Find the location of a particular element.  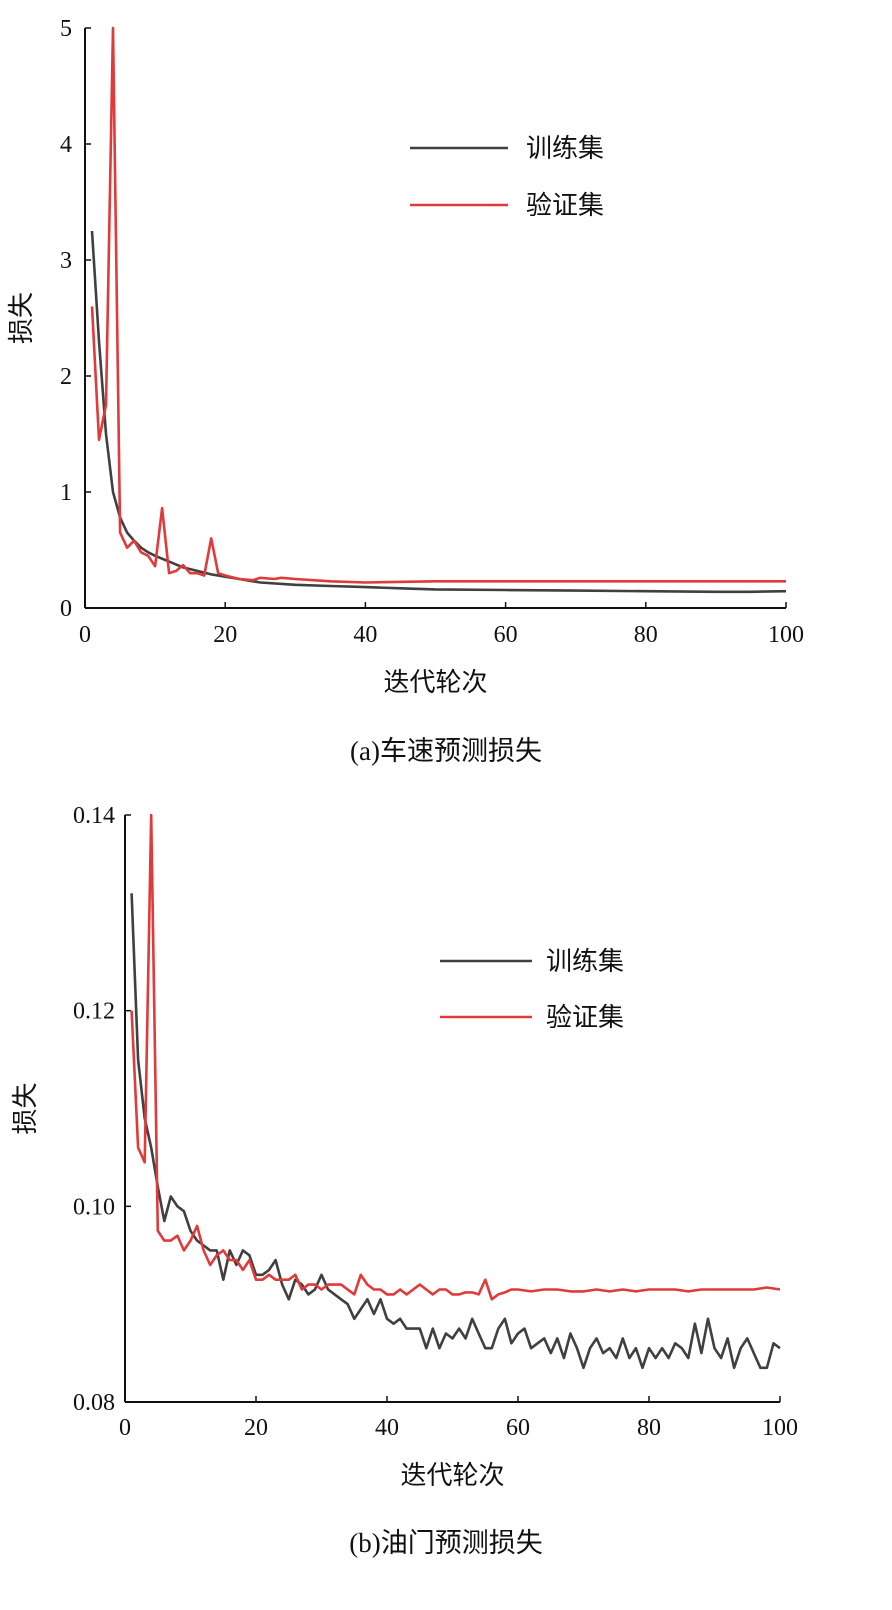

panel-b-y-tick-label: 0.10 is located at coordinates (94, 1207).